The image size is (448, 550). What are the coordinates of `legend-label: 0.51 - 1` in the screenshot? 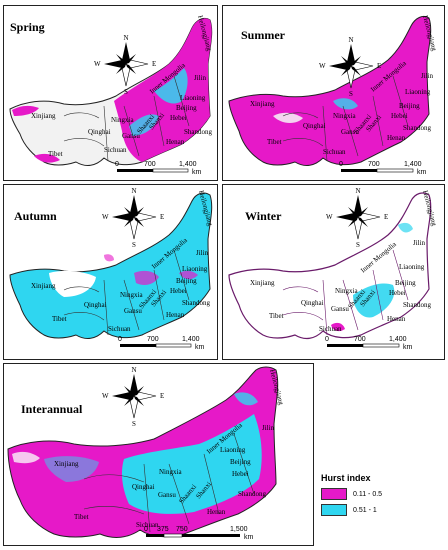 It's located at (365, 510).